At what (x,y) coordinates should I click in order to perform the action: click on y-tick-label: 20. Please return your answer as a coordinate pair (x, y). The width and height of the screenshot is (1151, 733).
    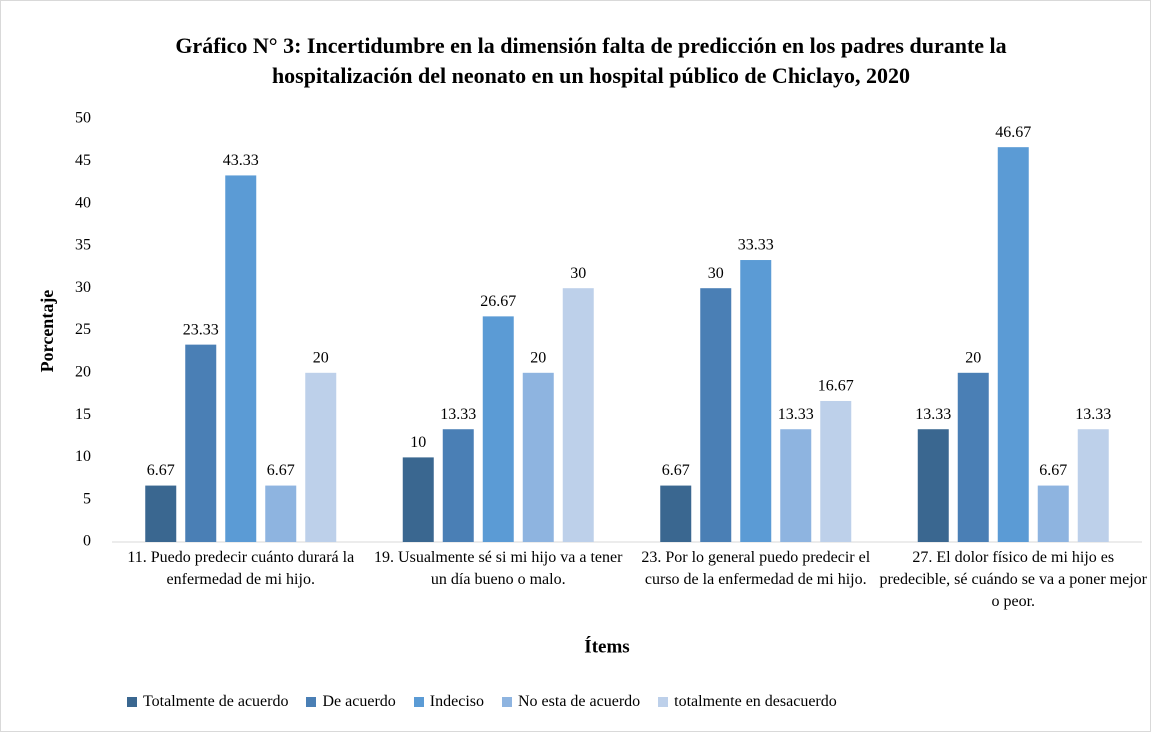
    Looking at the image, I should click on (83, 371).